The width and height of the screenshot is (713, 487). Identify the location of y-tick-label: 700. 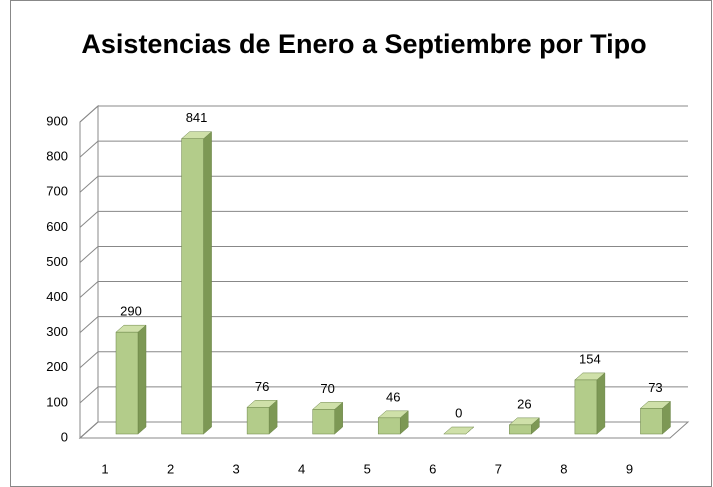
(57, 191).